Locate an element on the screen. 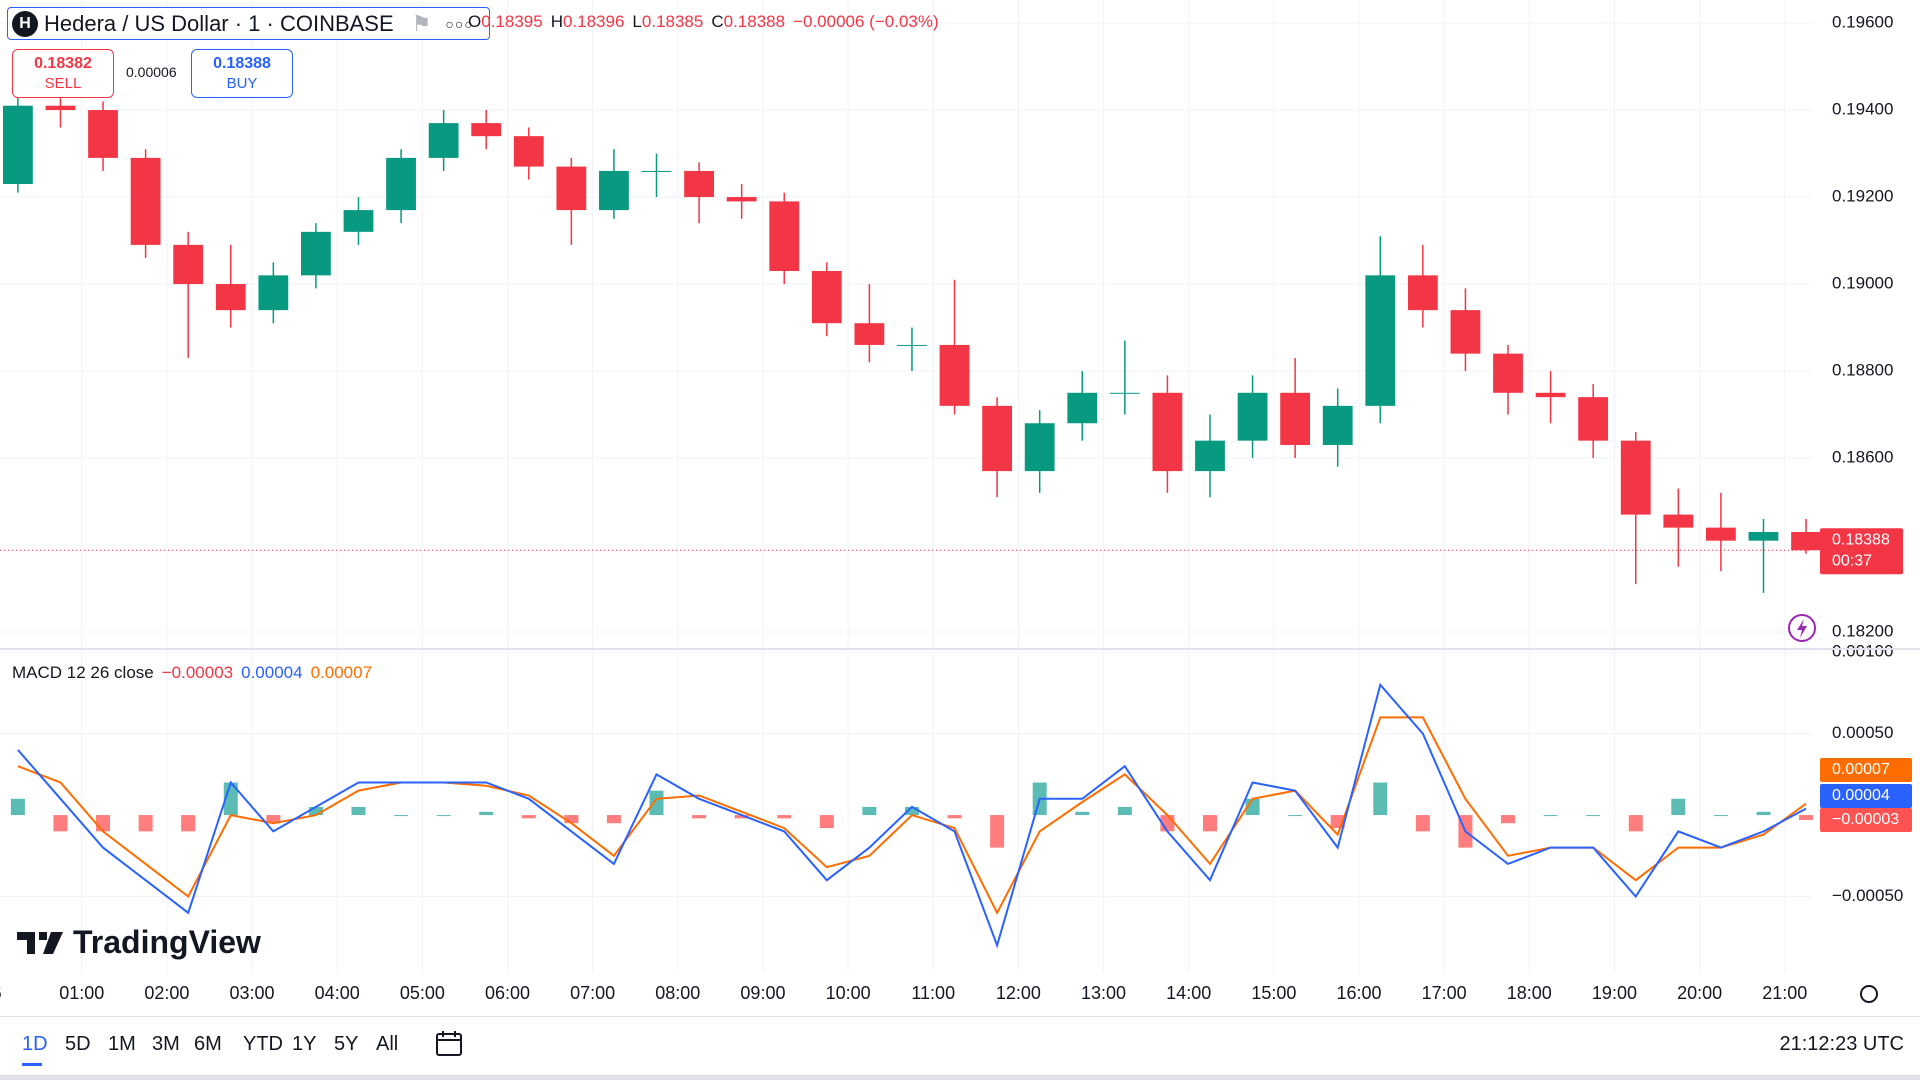 The width and height of the screenshot is (1920, 1080). x-tick-label: 6 is located at coordinates (1, 993).